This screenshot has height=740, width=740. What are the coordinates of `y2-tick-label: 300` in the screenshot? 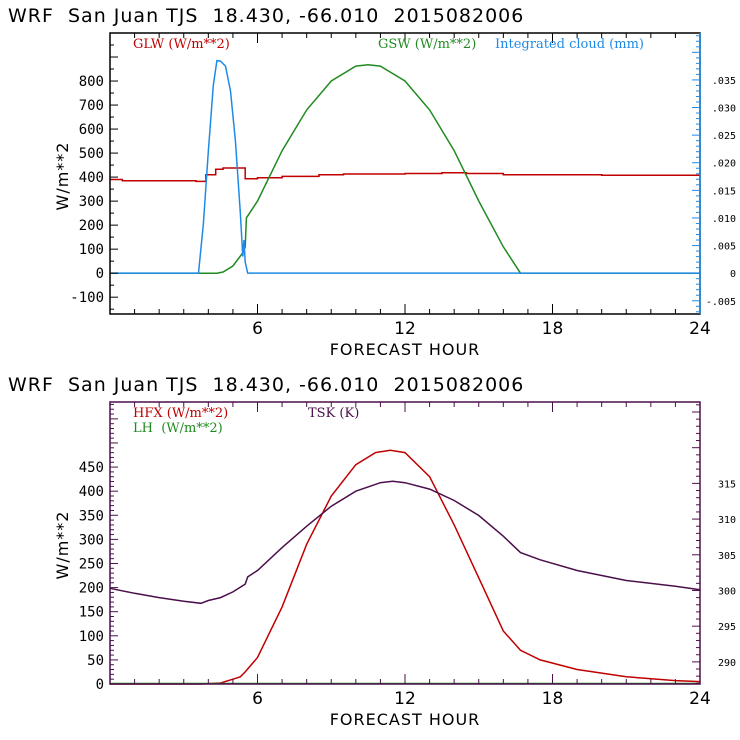 It's located at (727, 591).